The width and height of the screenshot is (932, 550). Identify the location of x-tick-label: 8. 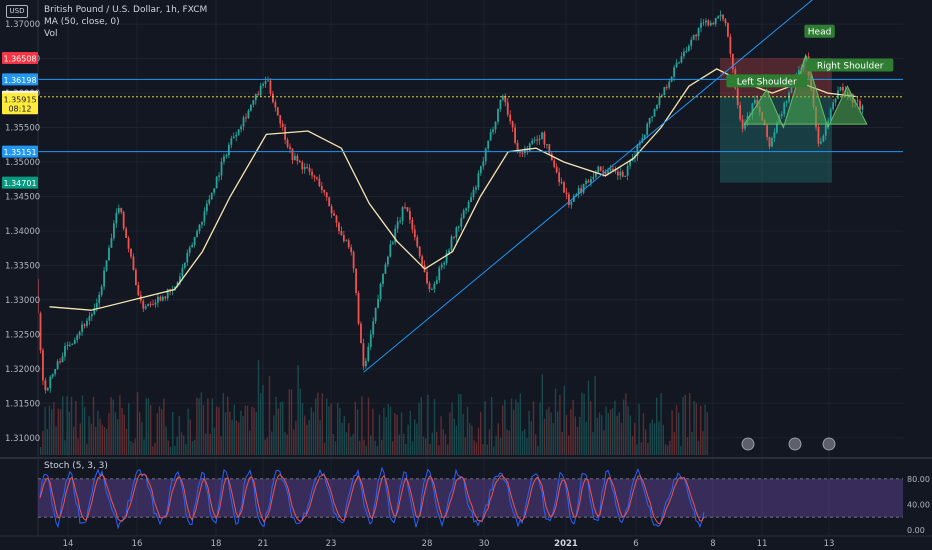
(712, 544).